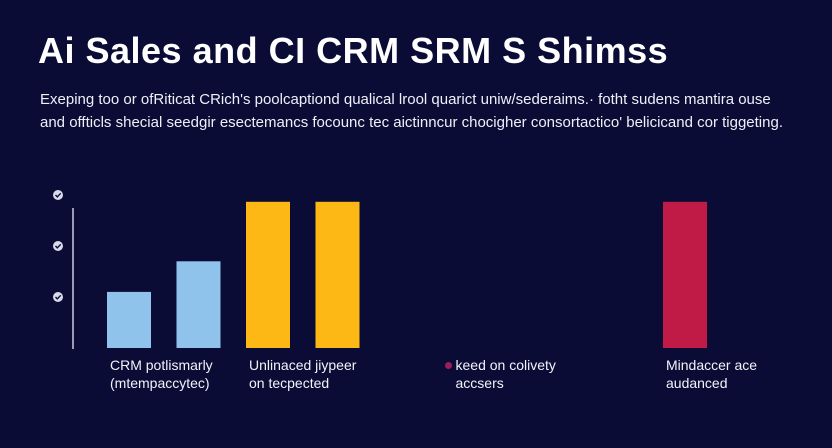 This screenshot has height=448, width=832. What do you see at coordinates (479, 383) in the screenshot?
I see `category-label-line: accsers` at bounding box center [479, 383].